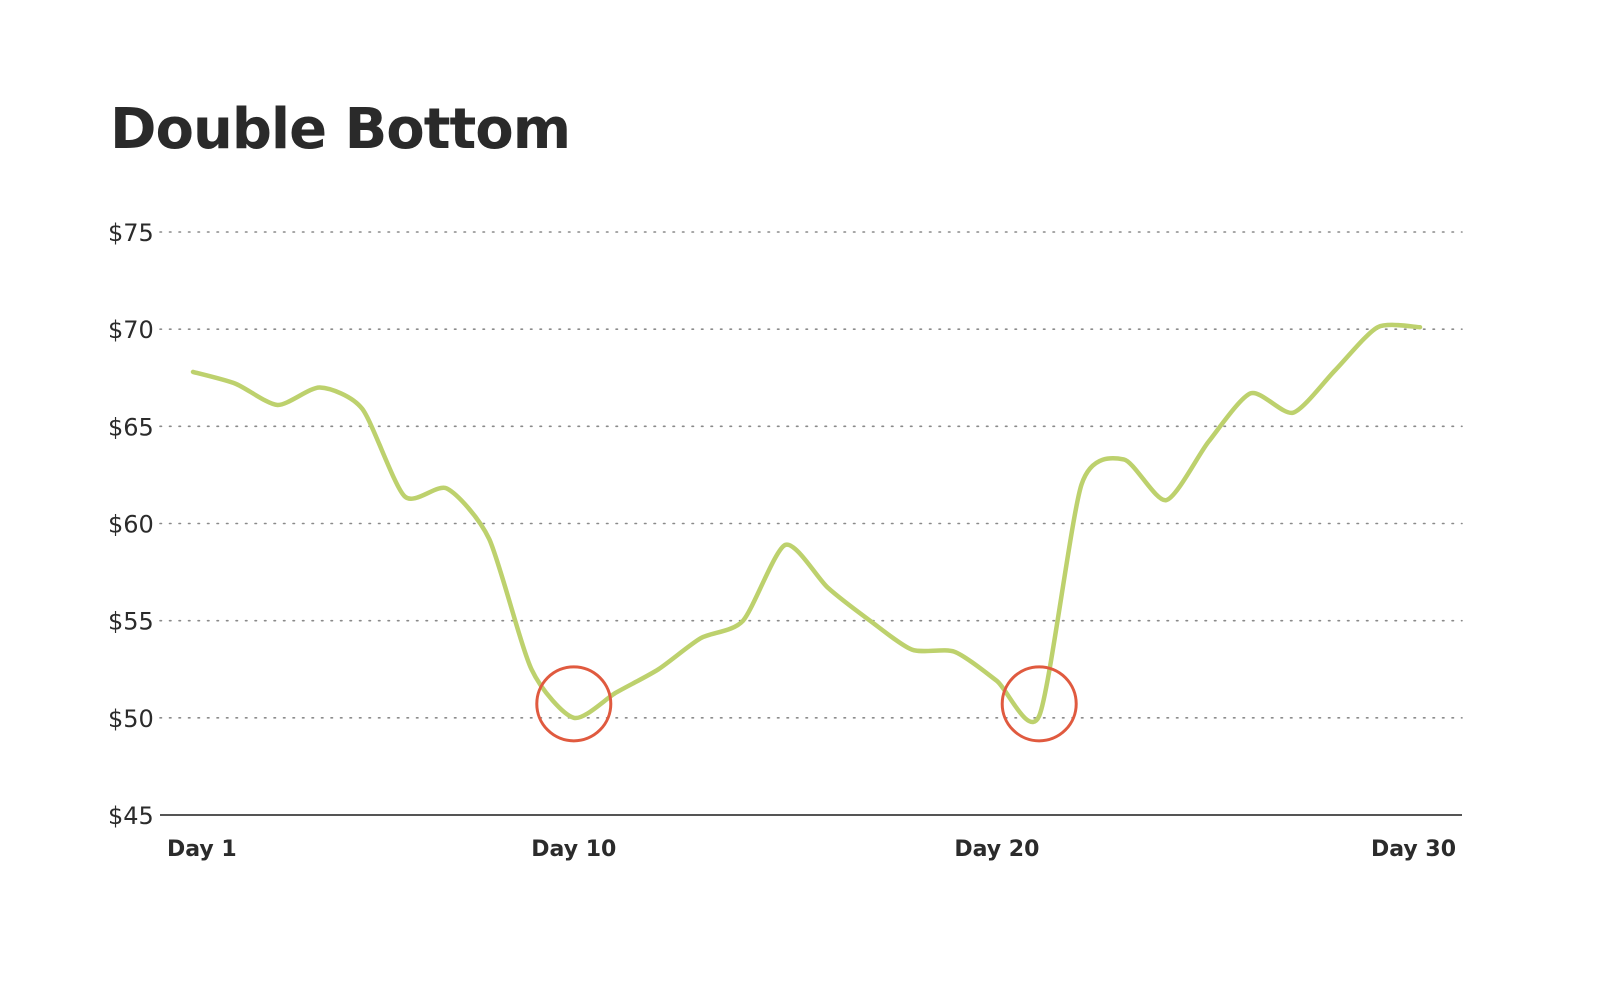 The width and height of the screenshot is (1600, 1002). Describe the element at coordinates (131, 233) in the screenshot. I see `y-tick-label: $75` at that location.